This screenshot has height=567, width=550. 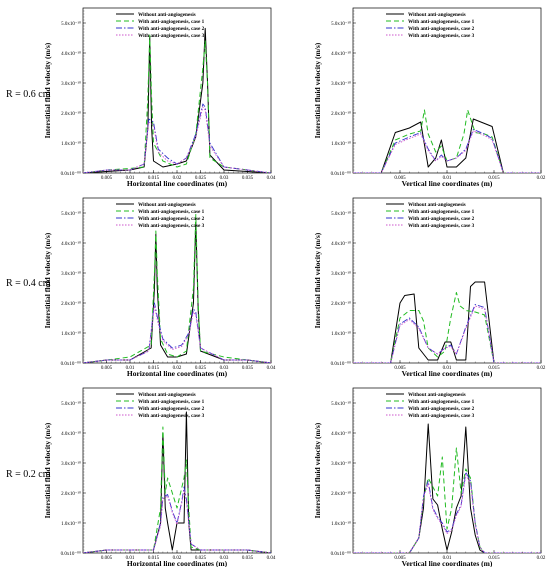 I want to click on x-tick-label: 0.025, so click(x=201, y=558).